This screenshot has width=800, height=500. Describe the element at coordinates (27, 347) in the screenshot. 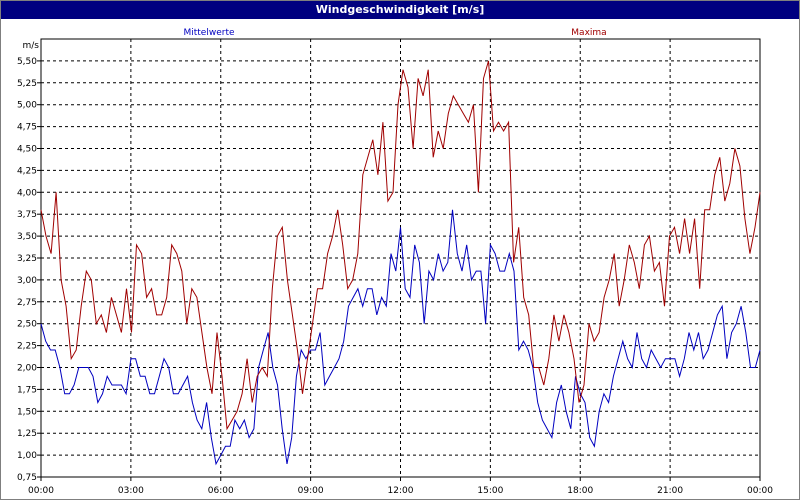

I see `y-tick-label: 2,25` at that location.